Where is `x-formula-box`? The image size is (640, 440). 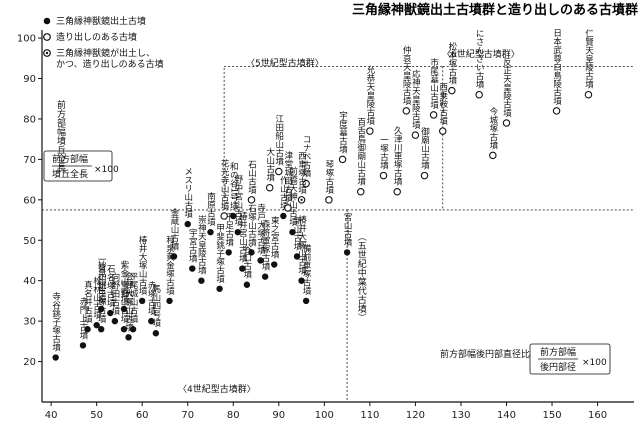
x-formula-box is located at coordinates (570, 359).